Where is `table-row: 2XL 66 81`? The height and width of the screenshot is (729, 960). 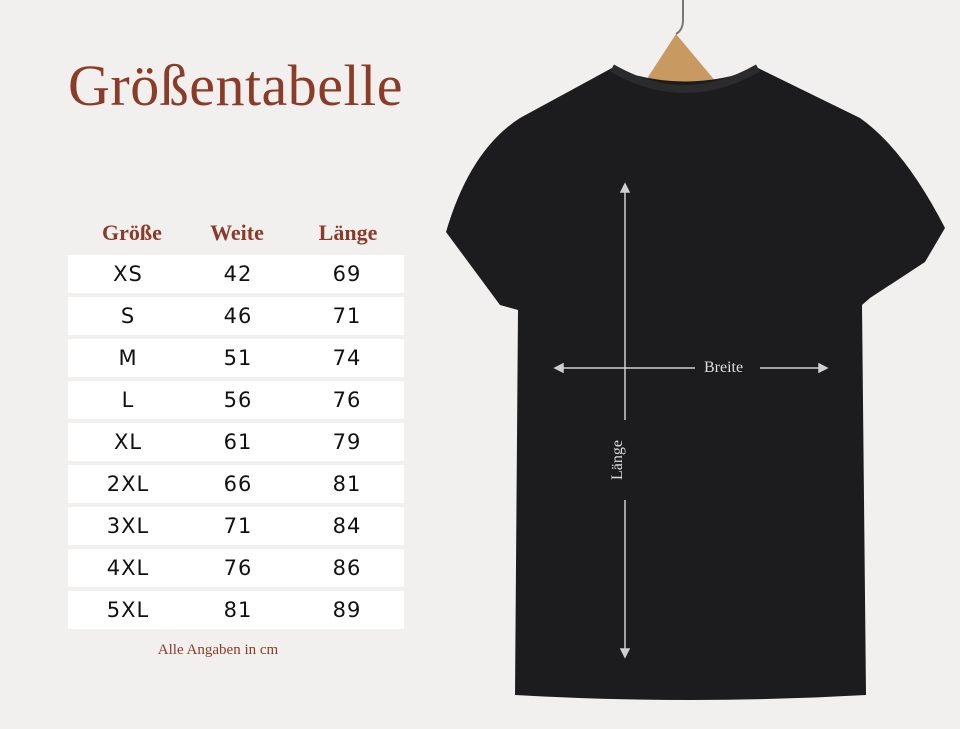
table-row: 2XL 66 81 is located at coordinates (236, 484).